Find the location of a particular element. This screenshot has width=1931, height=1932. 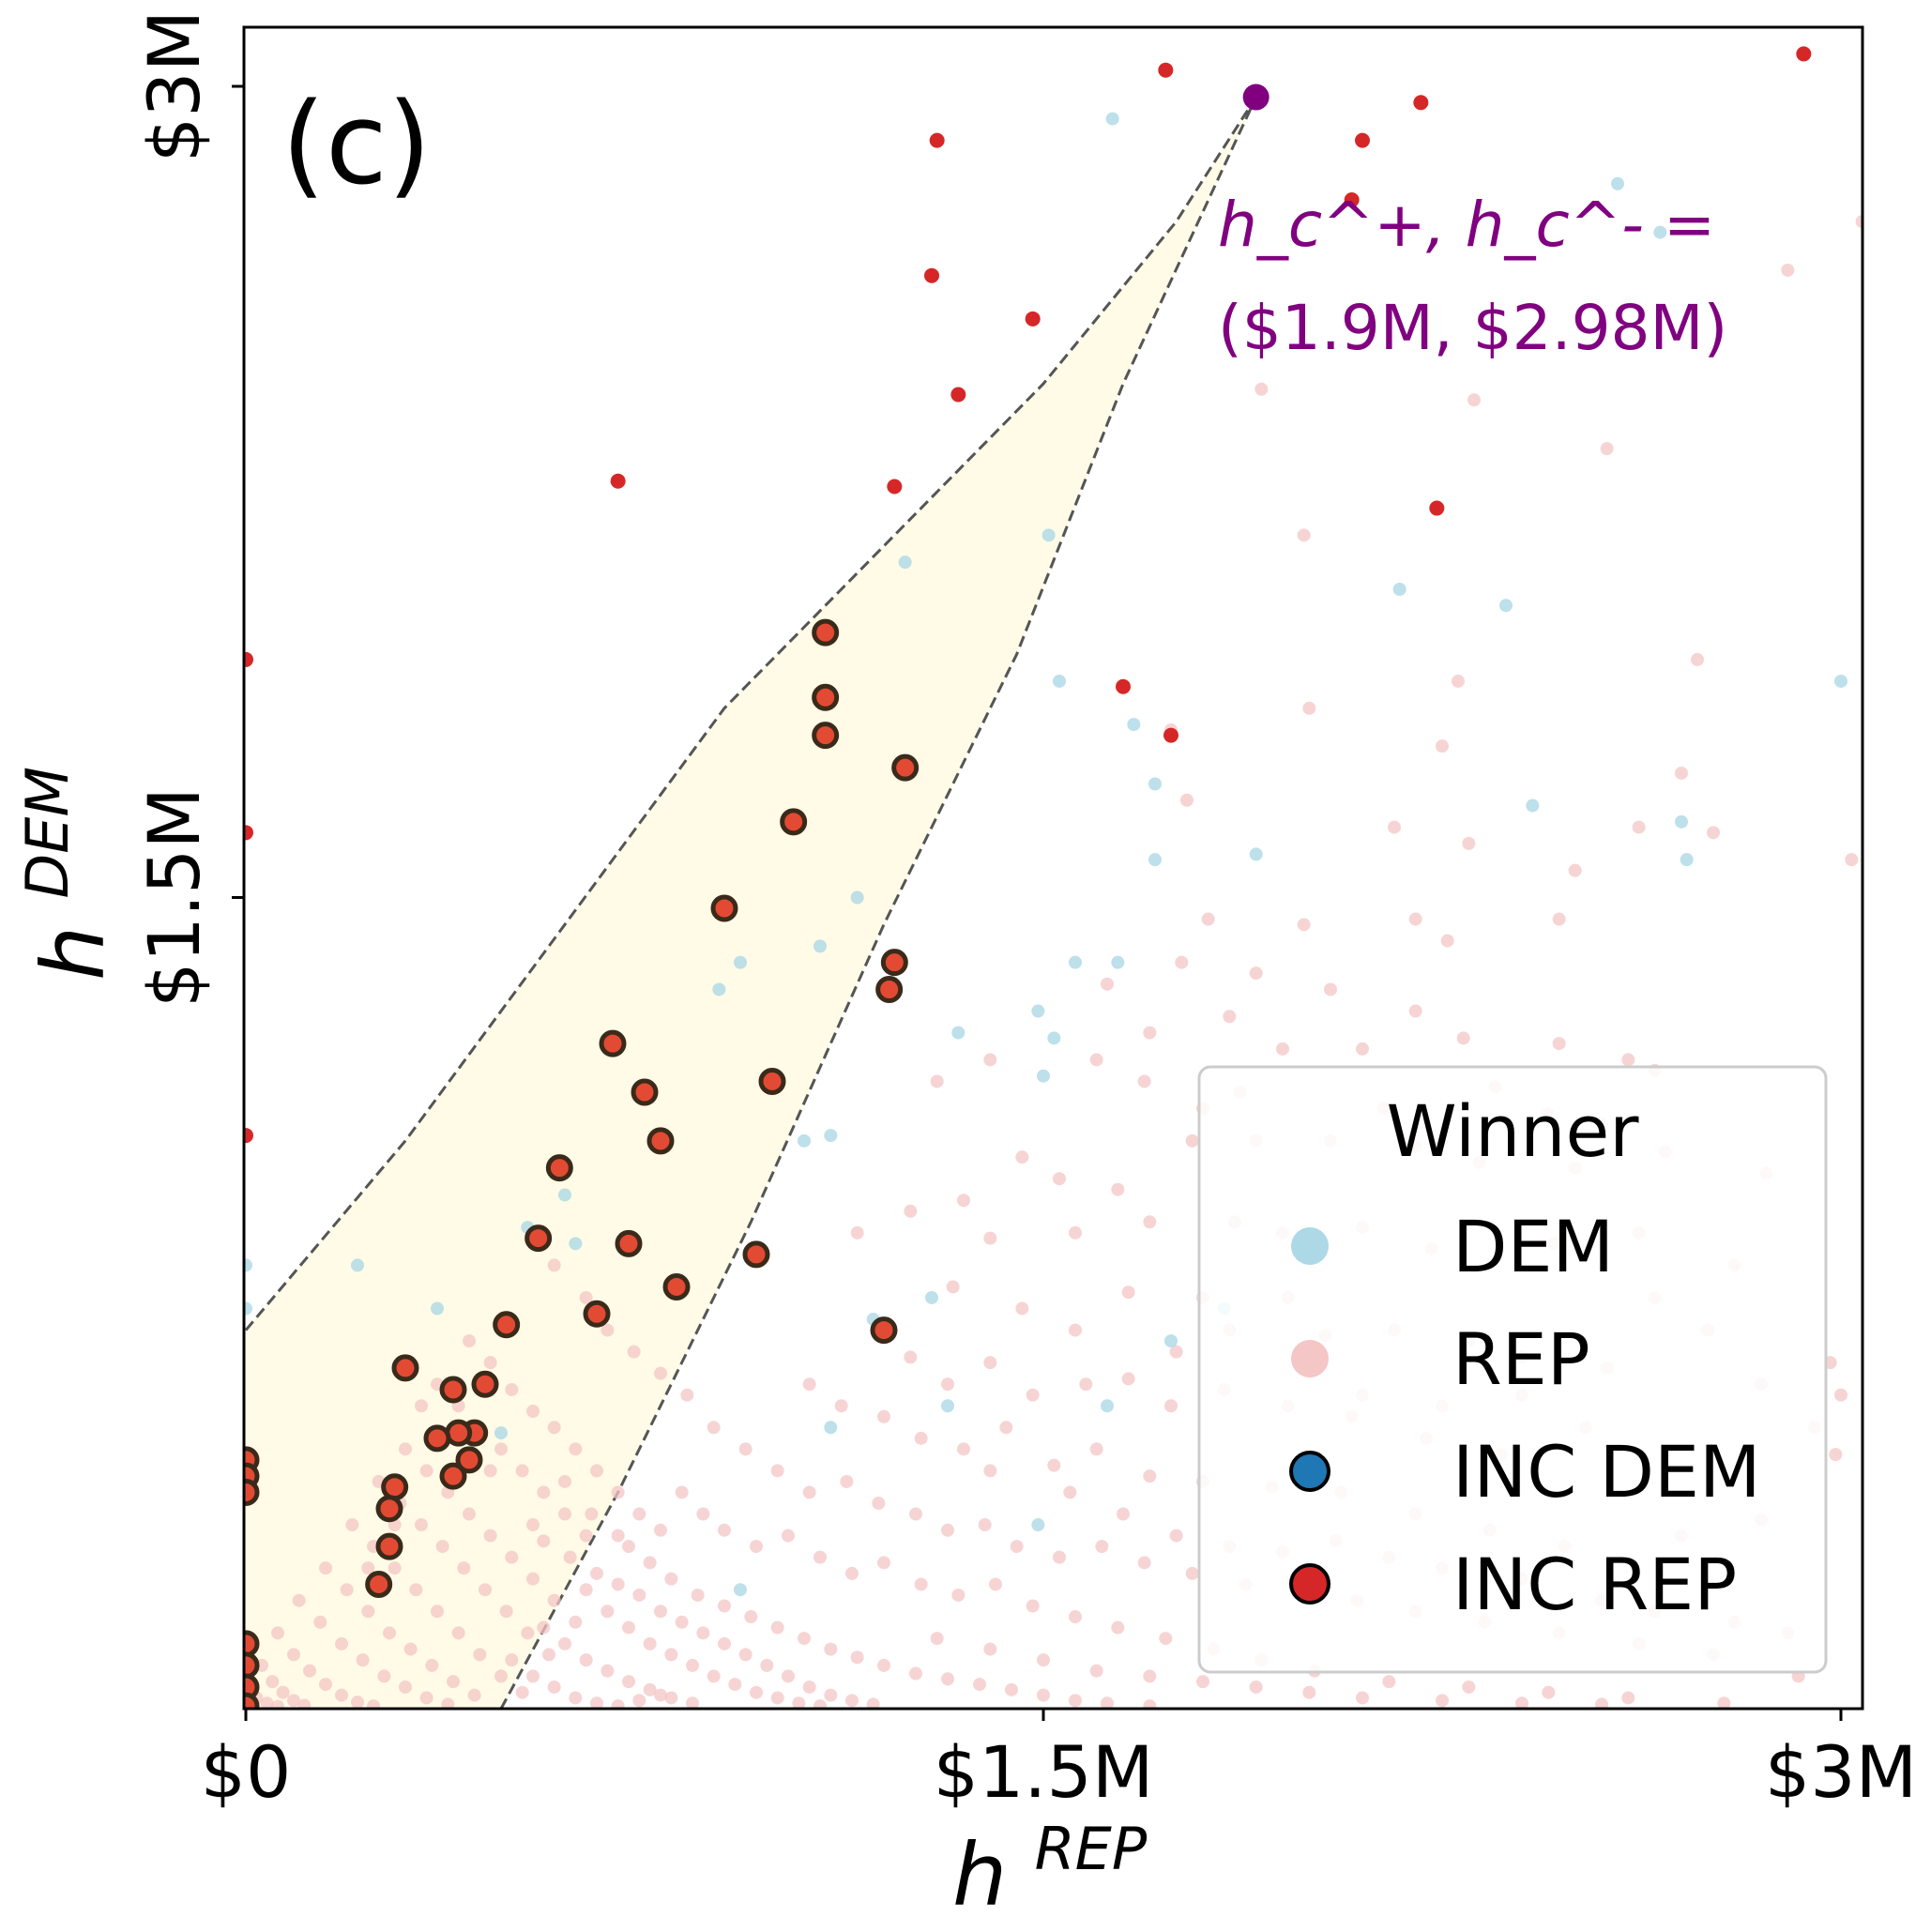

legend-marker-dem is located at coordinates (1310, 1246).